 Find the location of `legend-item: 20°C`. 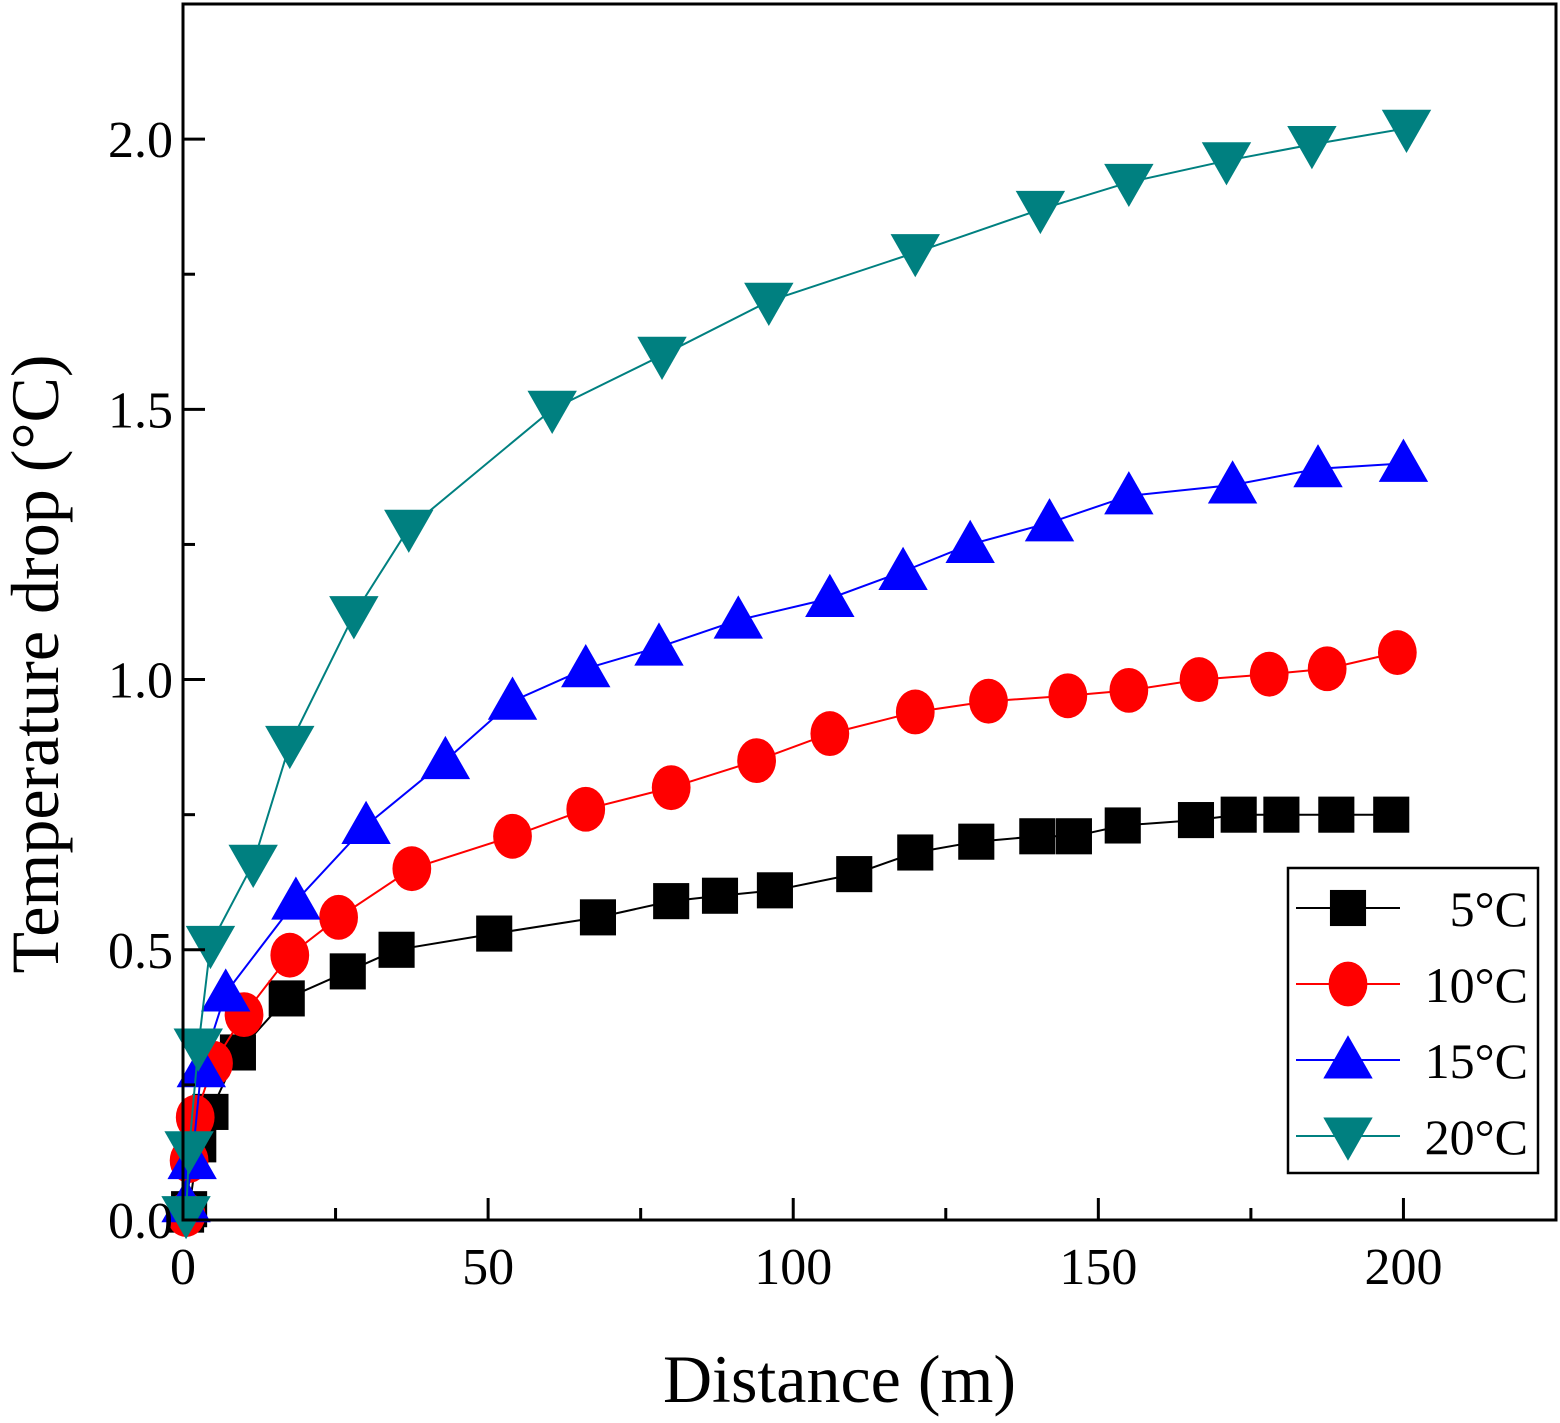

legend-item: 20°C is located at coordinates (1412, 1137).